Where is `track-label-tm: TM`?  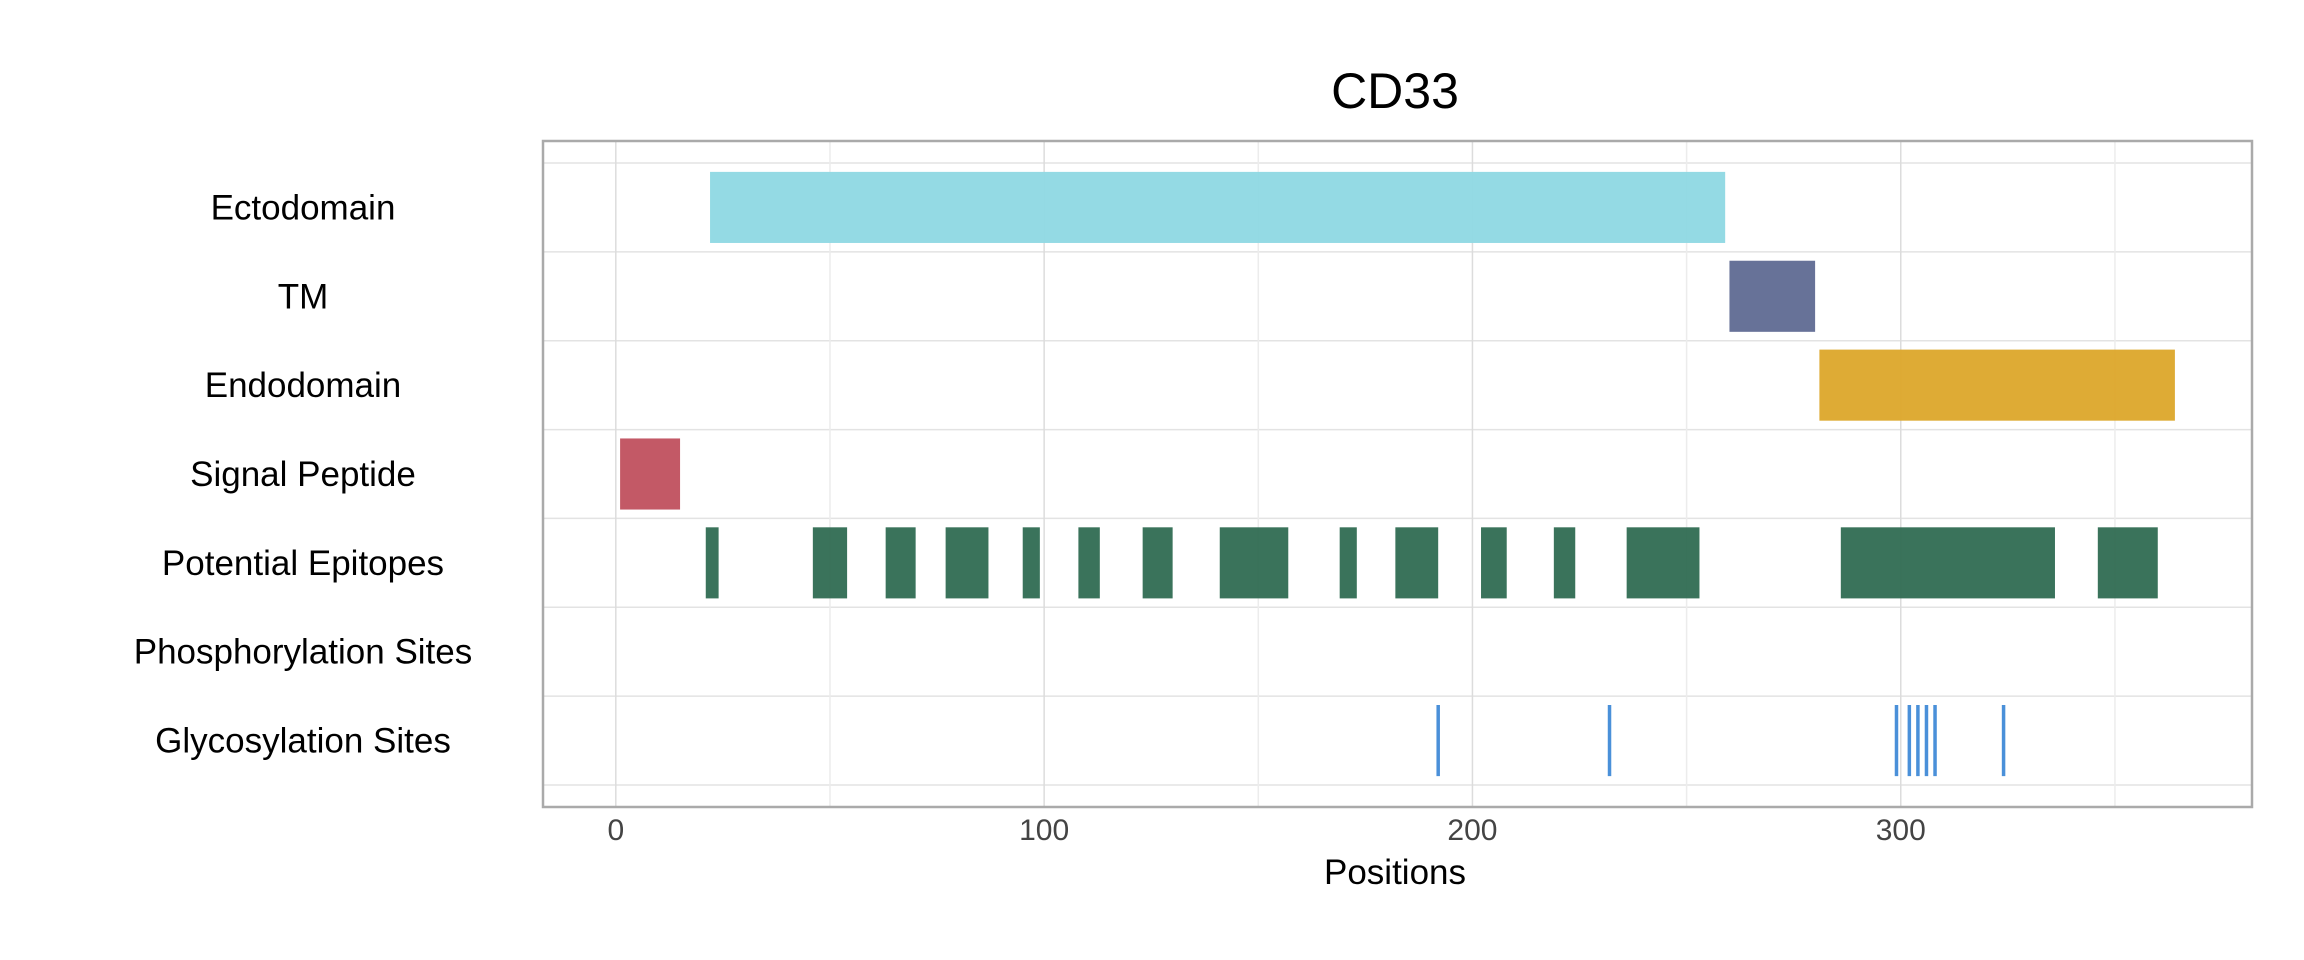 track-label-tm: TM is located at coordinates (303, 296).